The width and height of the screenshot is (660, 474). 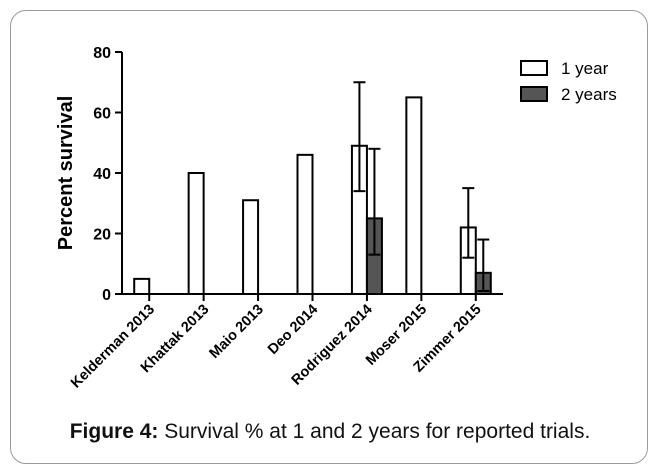 I want to click on legend-label-one-year: 1 year, so click(x=585, y=68).